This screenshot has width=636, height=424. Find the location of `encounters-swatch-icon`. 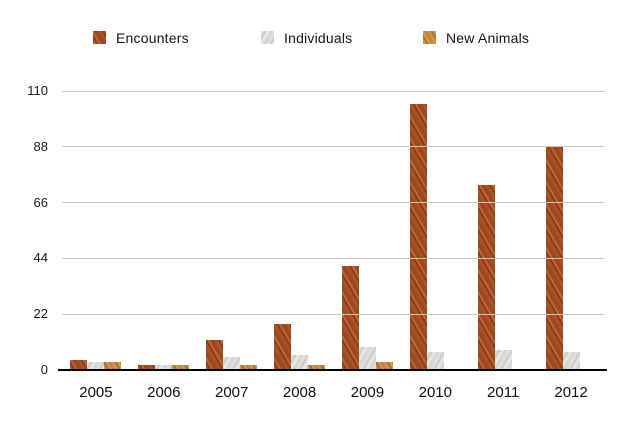

encounters-swatch-icon is located at coordinates (99, 37).